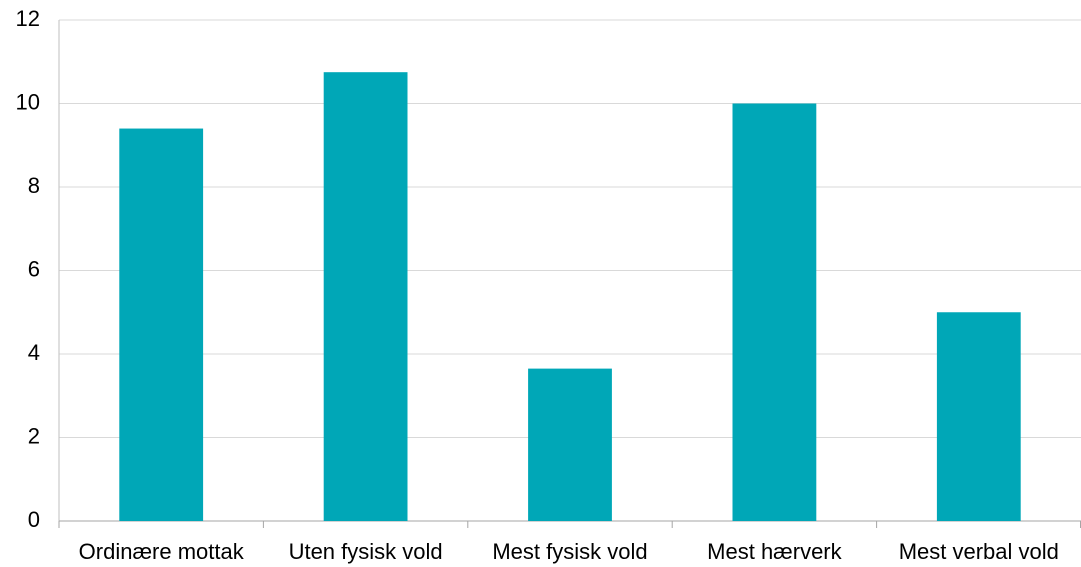  Describe the element at coordinates (28, 101) in the screenshot. I see `y-tick-label: 10` at that location.